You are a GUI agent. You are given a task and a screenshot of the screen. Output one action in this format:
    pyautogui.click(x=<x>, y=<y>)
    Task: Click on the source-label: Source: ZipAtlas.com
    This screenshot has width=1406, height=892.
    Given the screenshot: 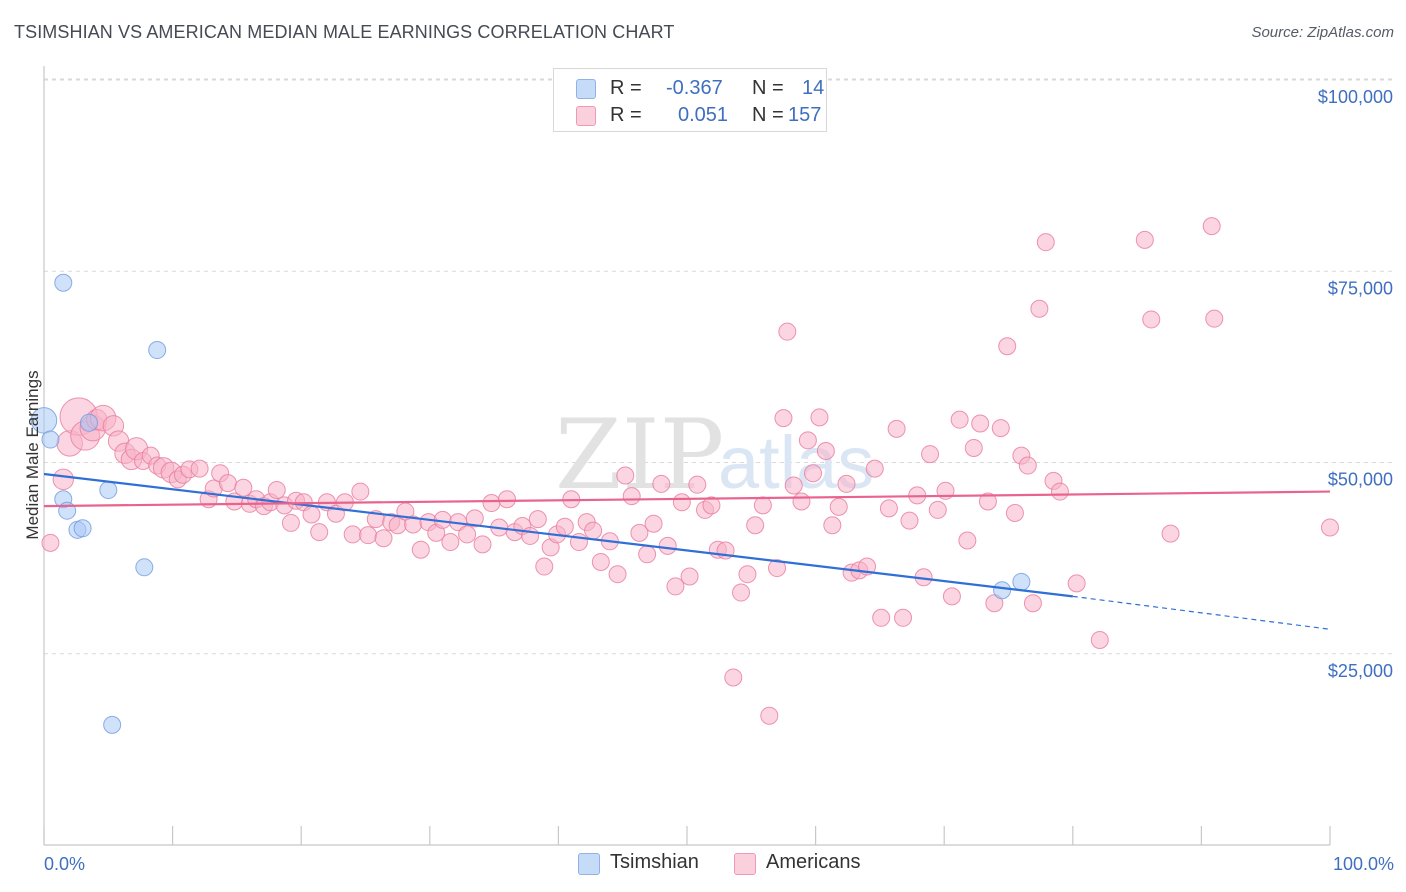 What is the action you would take?
    pyautogui.click(x=1322, y=32)
    